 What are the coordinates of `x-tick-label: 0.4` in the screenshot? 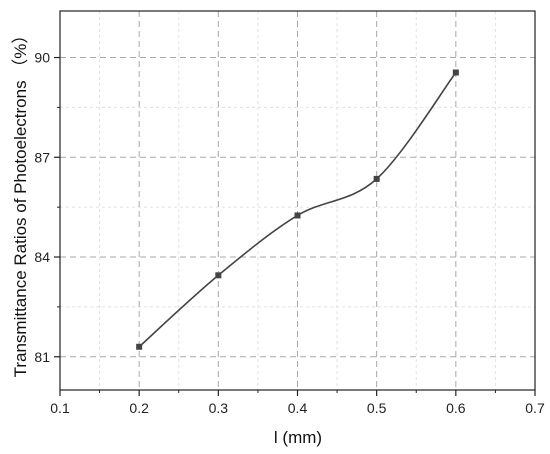 It's located at (298, 408).